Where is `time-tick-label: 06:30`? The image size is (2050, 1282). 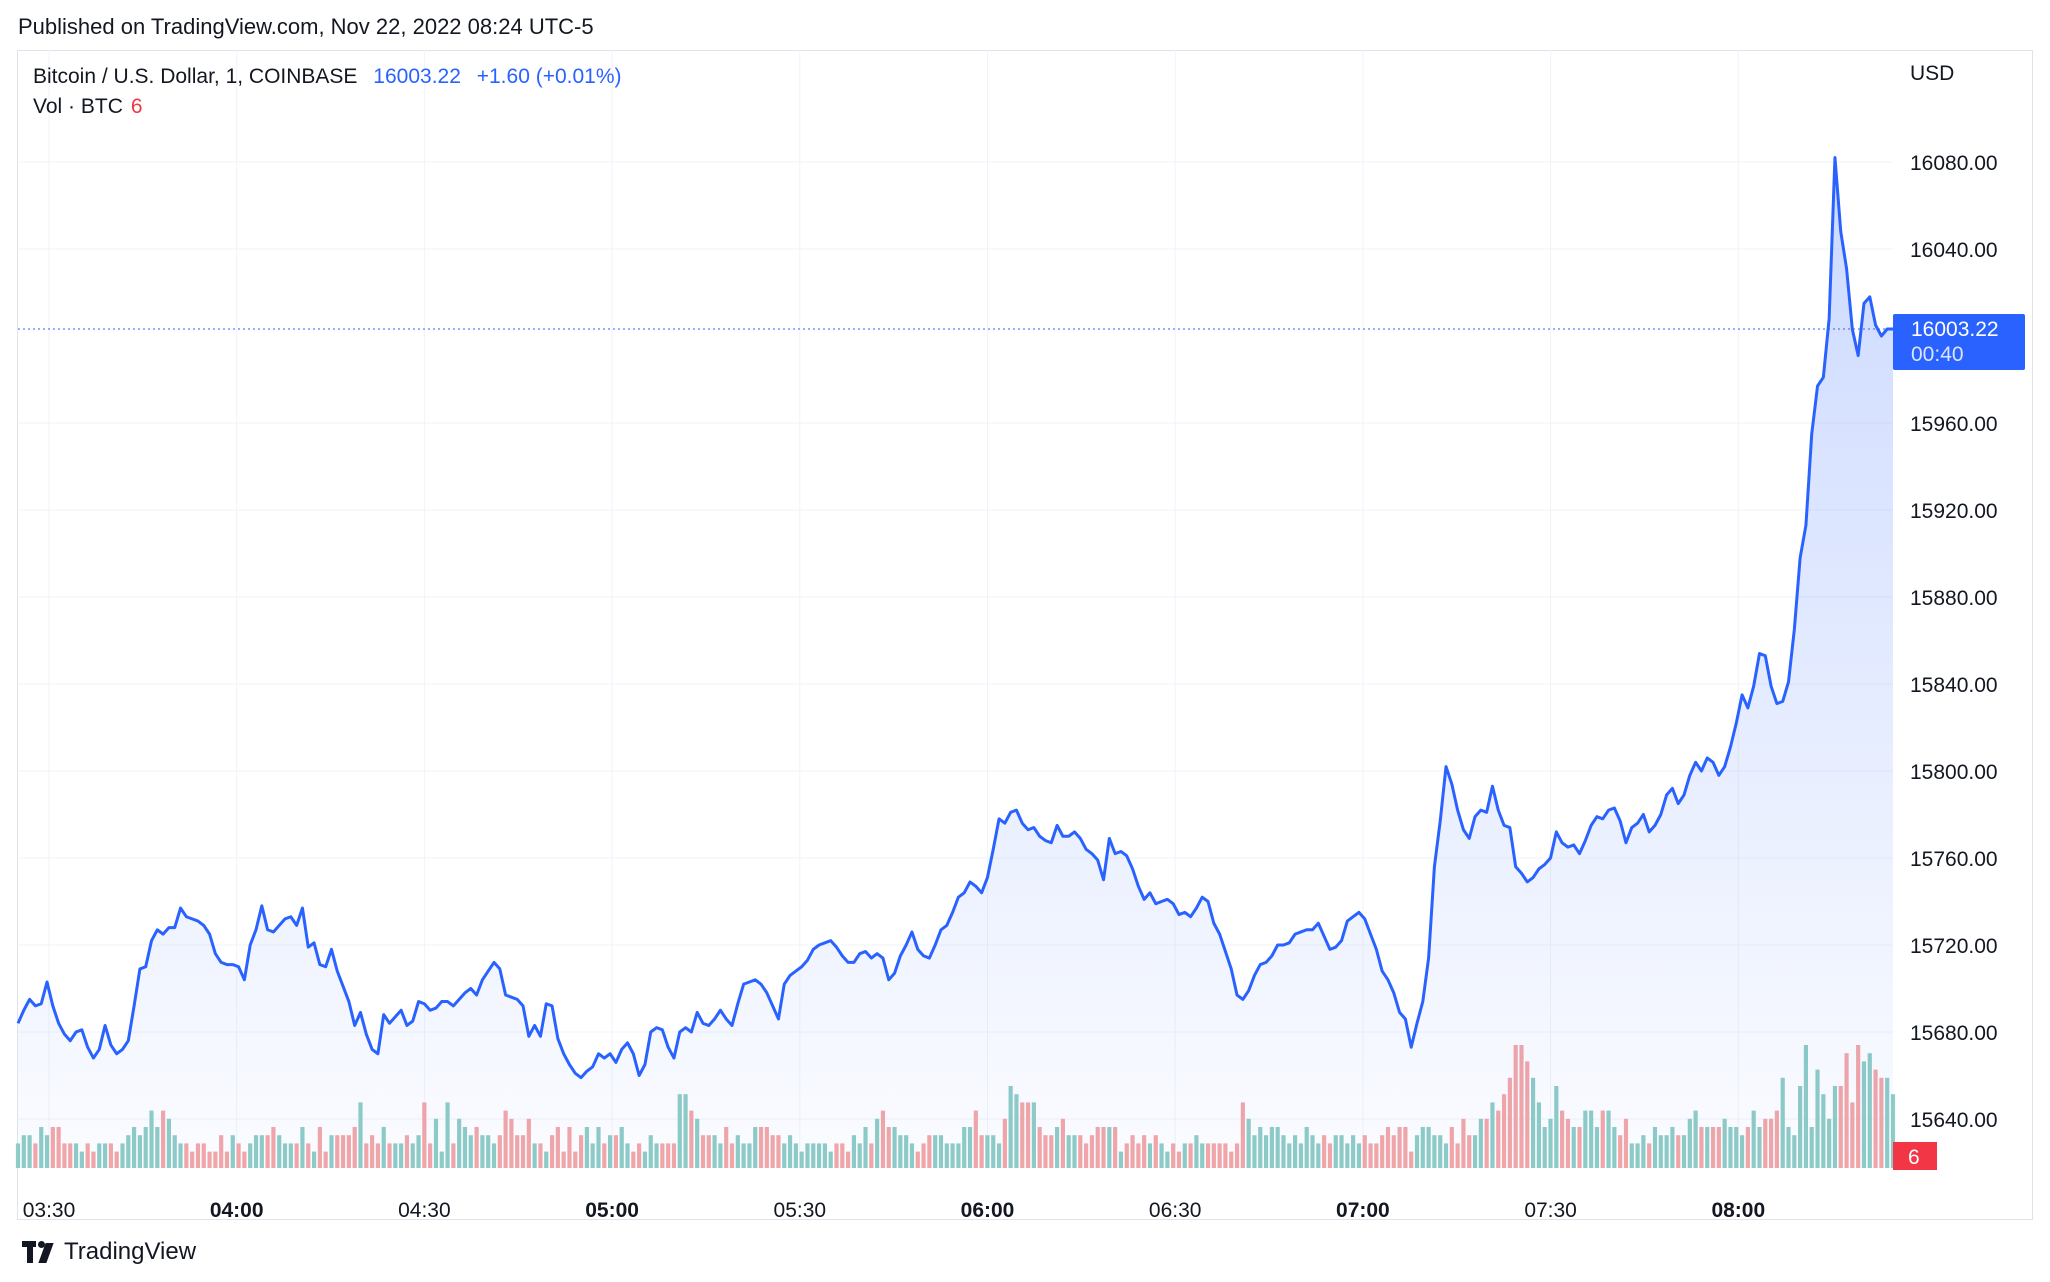 time-tick-label: 06:30 is located at coordinates (1175, 1210).